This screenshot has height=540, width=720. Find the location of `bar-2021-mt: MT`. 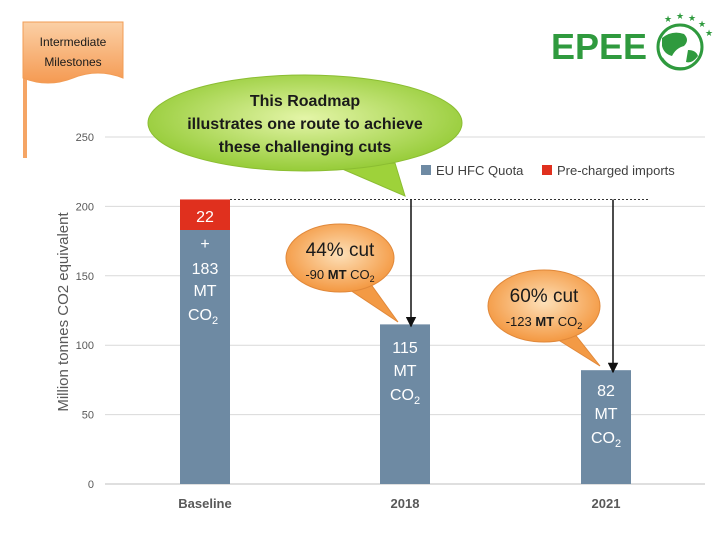

bar-2021-mt: MT is located at coordinates (605, 414).